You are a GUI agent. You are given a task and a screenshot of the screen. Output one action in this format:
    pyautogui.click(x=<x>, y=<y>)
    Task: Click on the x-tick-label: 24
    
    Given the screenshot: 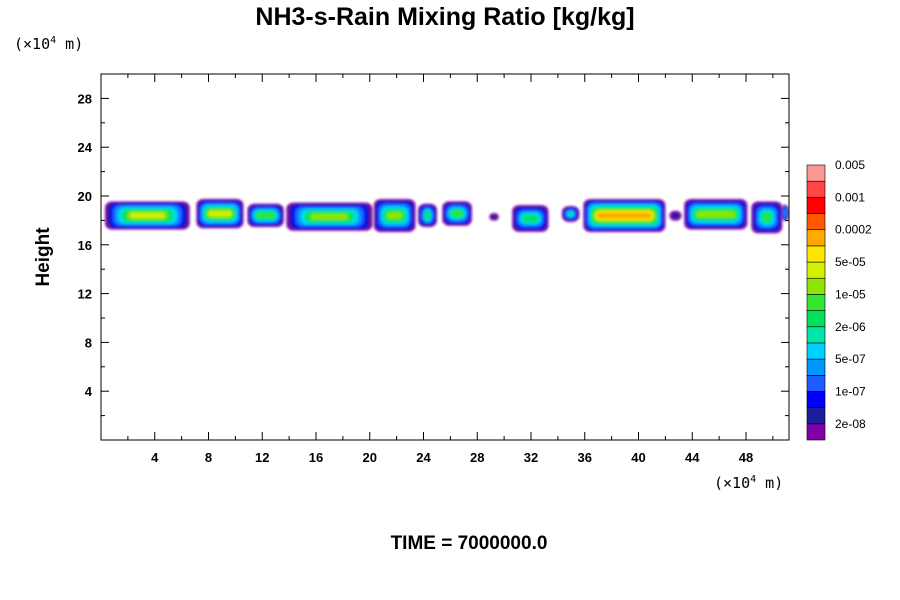 What is the action you would take?
    pyautogui.click(x=423, y=457)
    